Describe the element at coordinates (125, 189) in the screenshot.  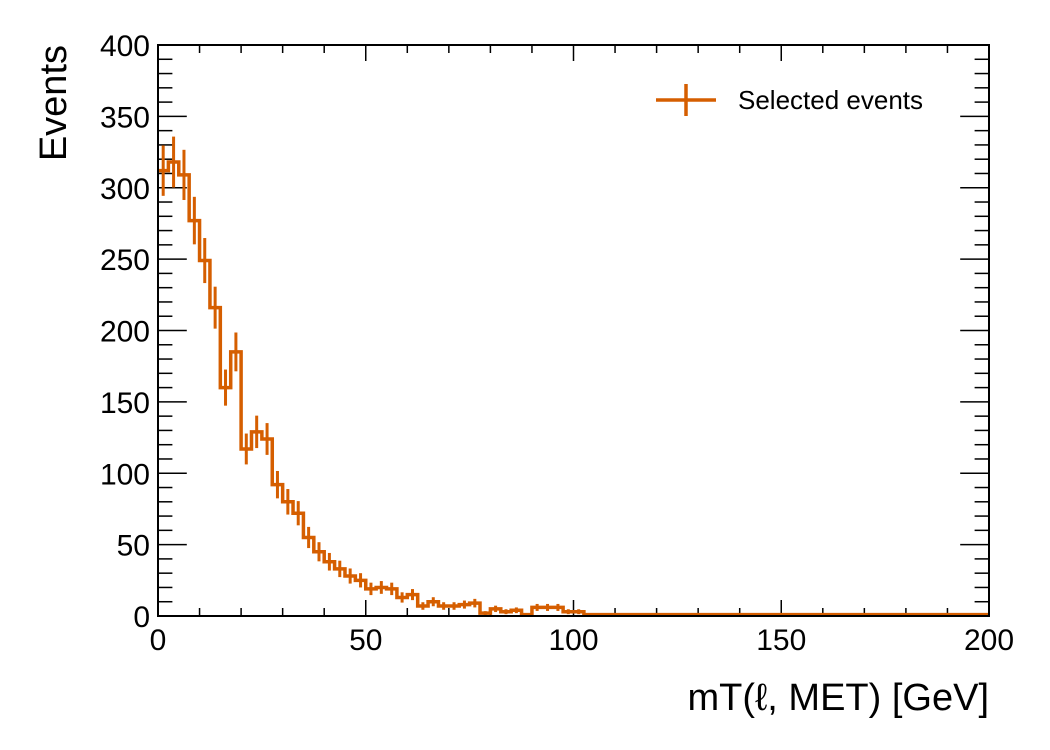
I see `y-tick-label: 300` at that location.